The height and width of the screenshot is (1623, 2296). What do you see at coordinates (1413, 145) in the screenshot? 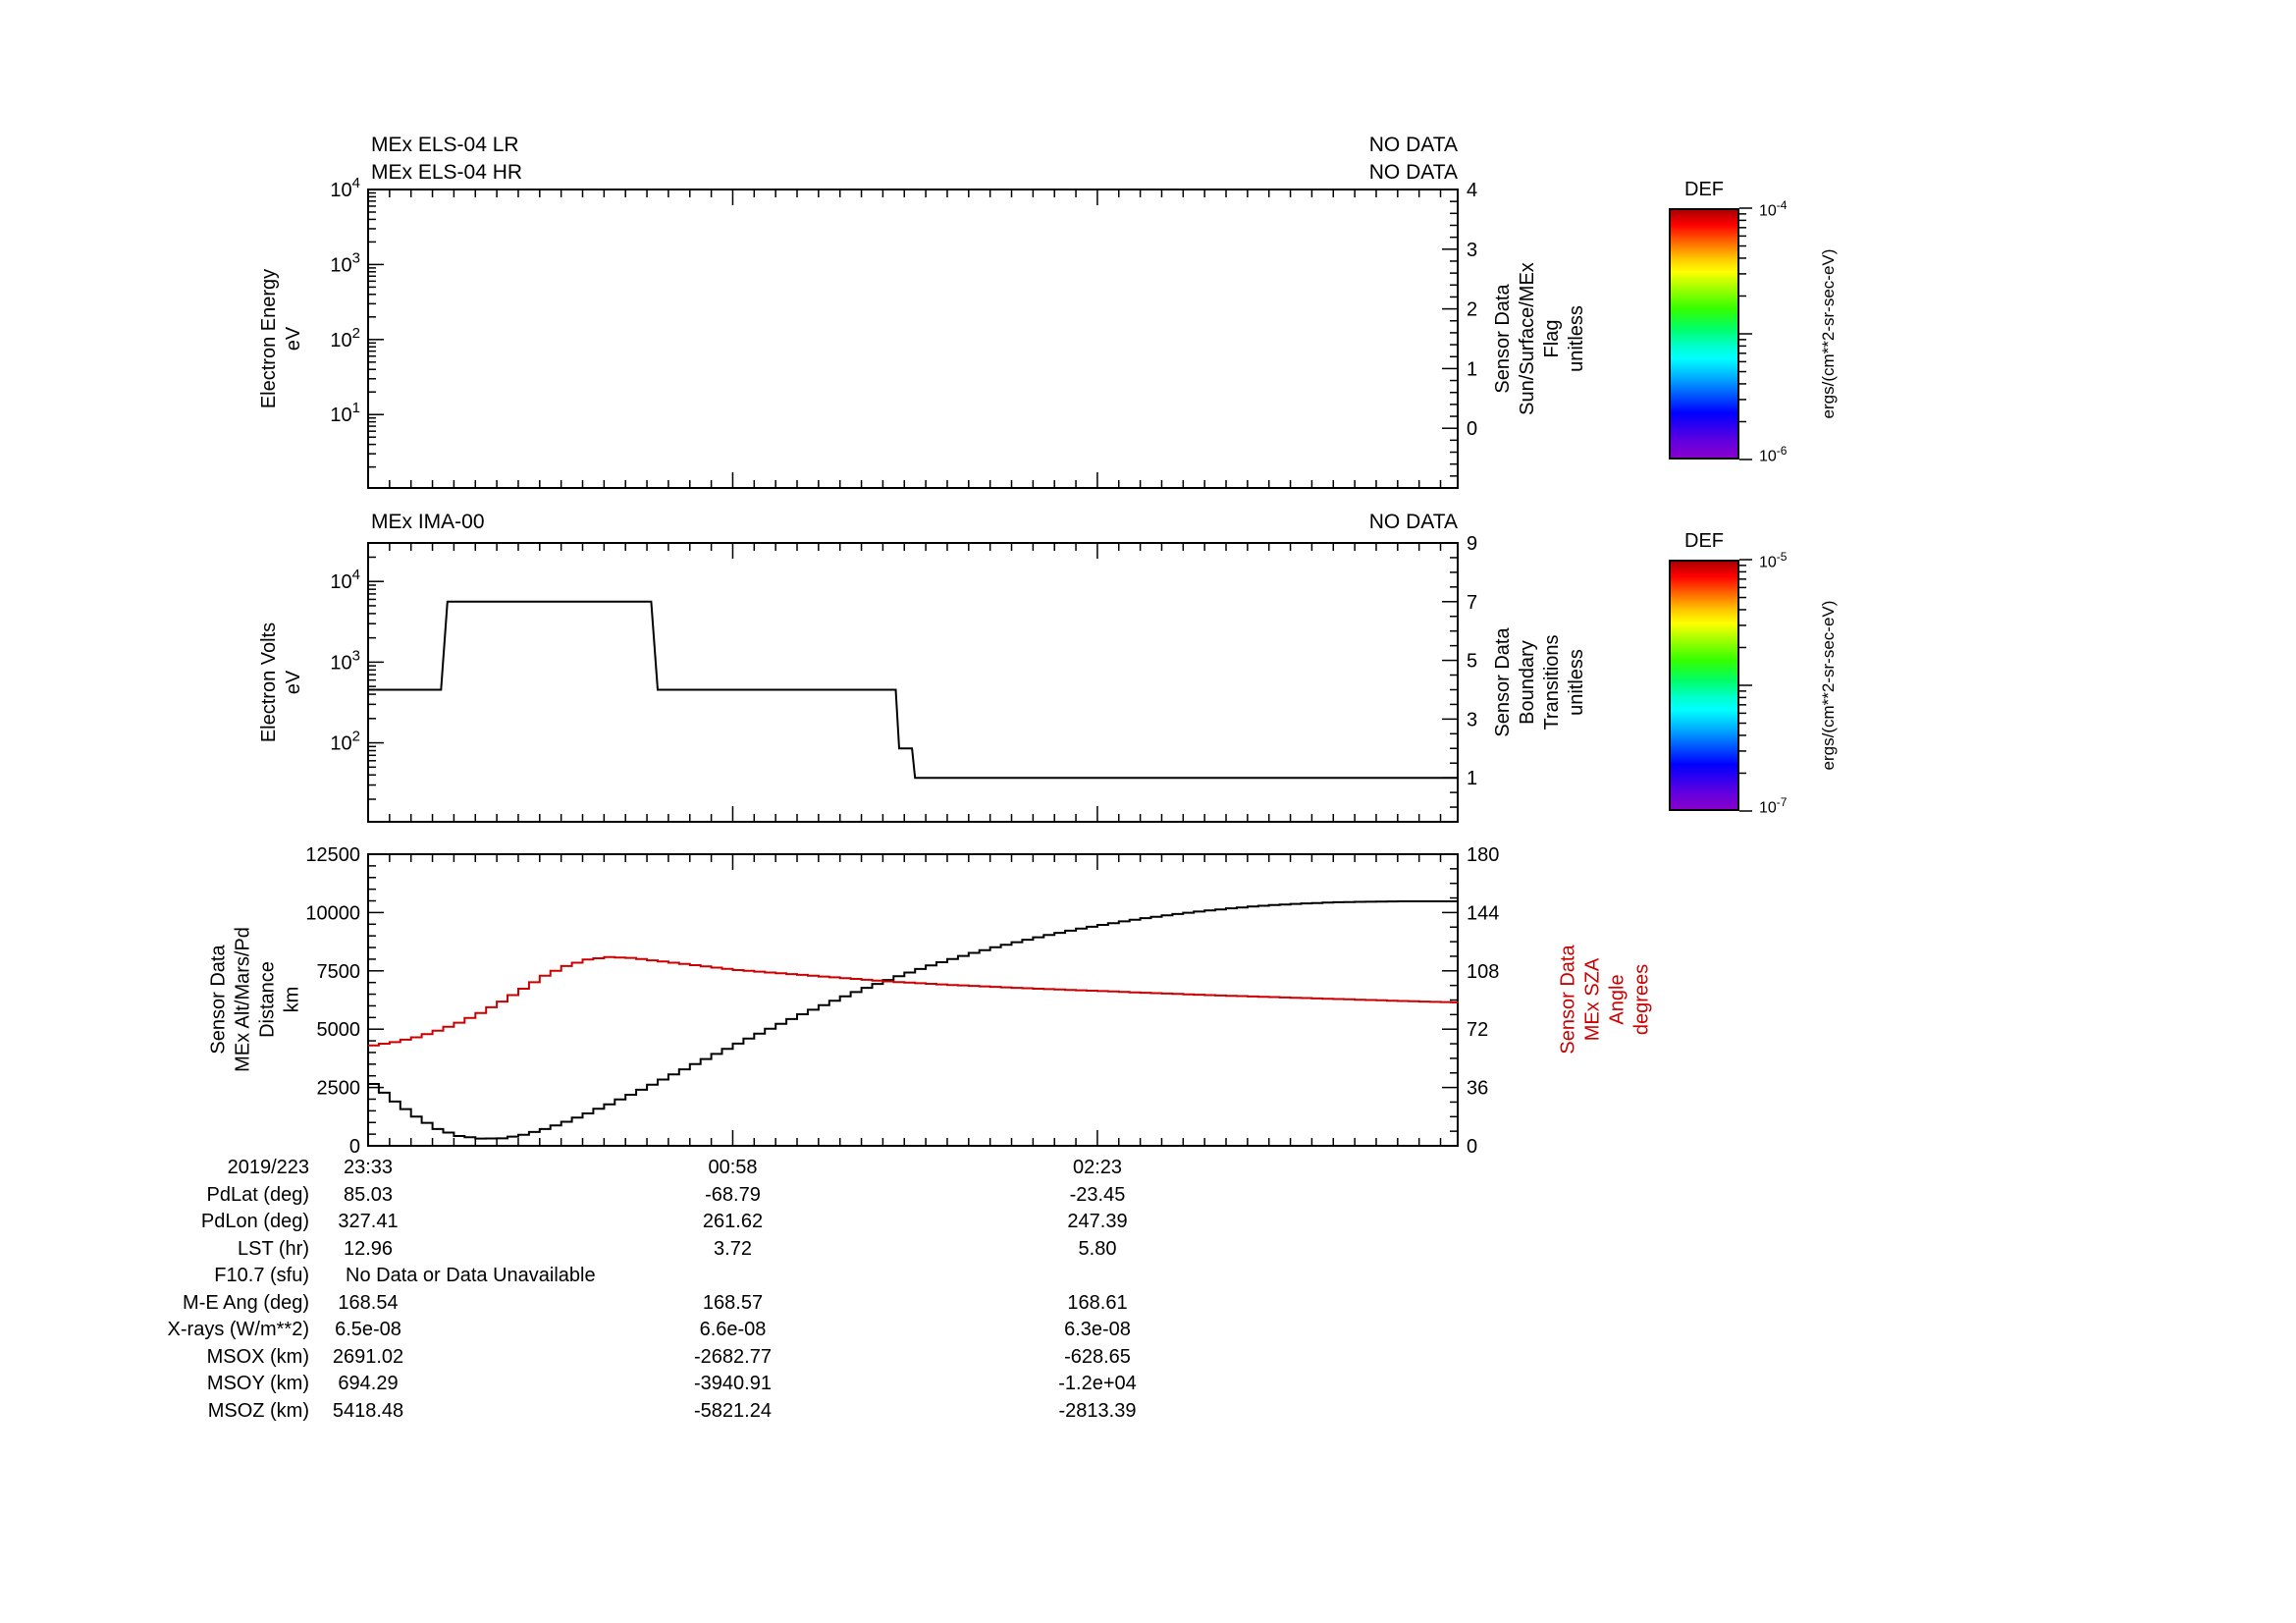
I see `els-lr-nodata-status: NO DATA` at bounding box center [1413, 145].